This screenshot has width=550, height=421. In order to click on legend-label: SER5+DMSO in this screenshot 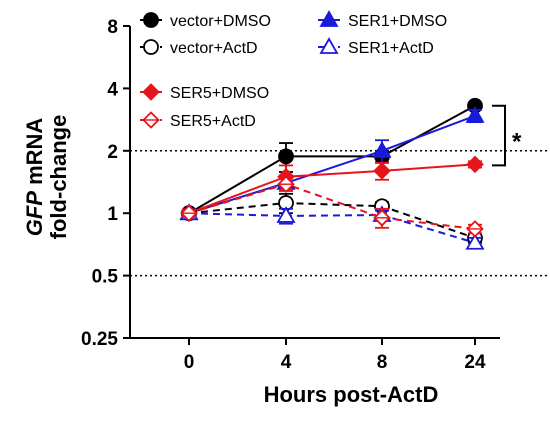, I will do `click(219, 93)`.